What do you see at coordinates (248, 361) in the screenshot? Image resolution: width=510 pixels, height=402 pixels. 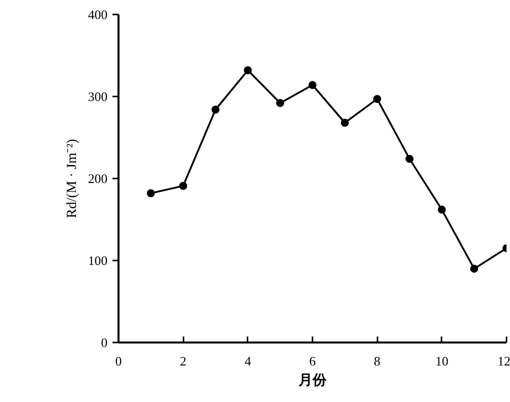 I see `x-tick-label: 4` at bounding box center [248, 361].